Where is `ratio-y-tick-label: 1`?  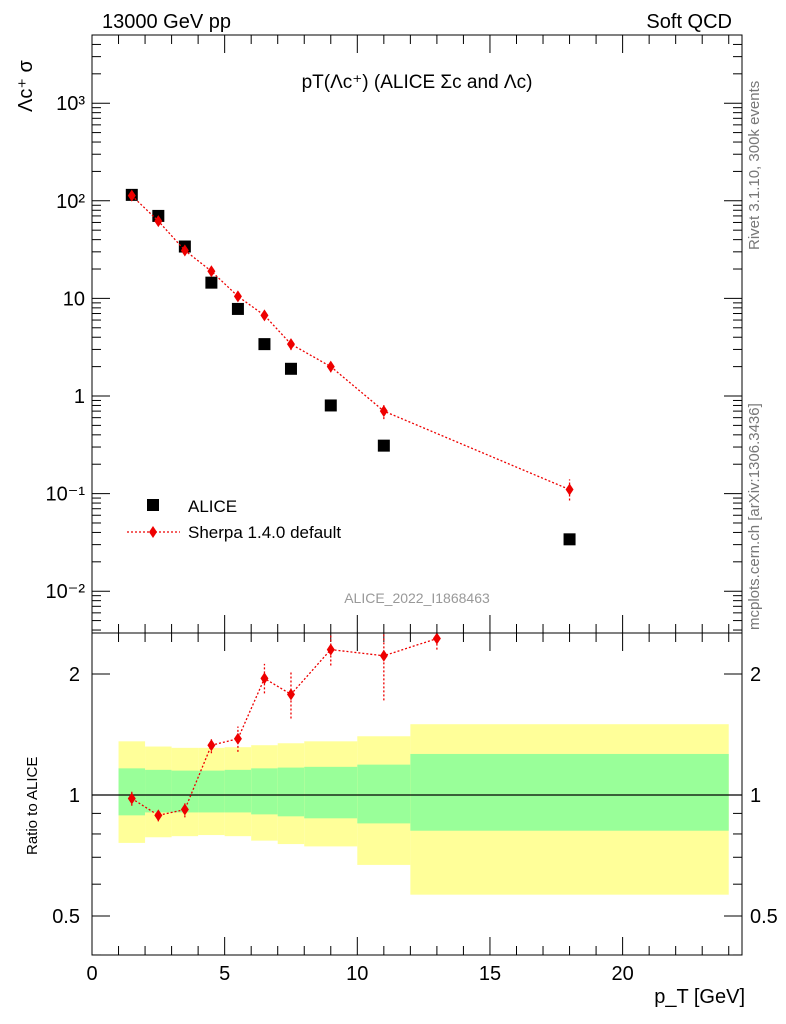 ratio-y-tick-label: 1 is located at coordinates (74, 796).